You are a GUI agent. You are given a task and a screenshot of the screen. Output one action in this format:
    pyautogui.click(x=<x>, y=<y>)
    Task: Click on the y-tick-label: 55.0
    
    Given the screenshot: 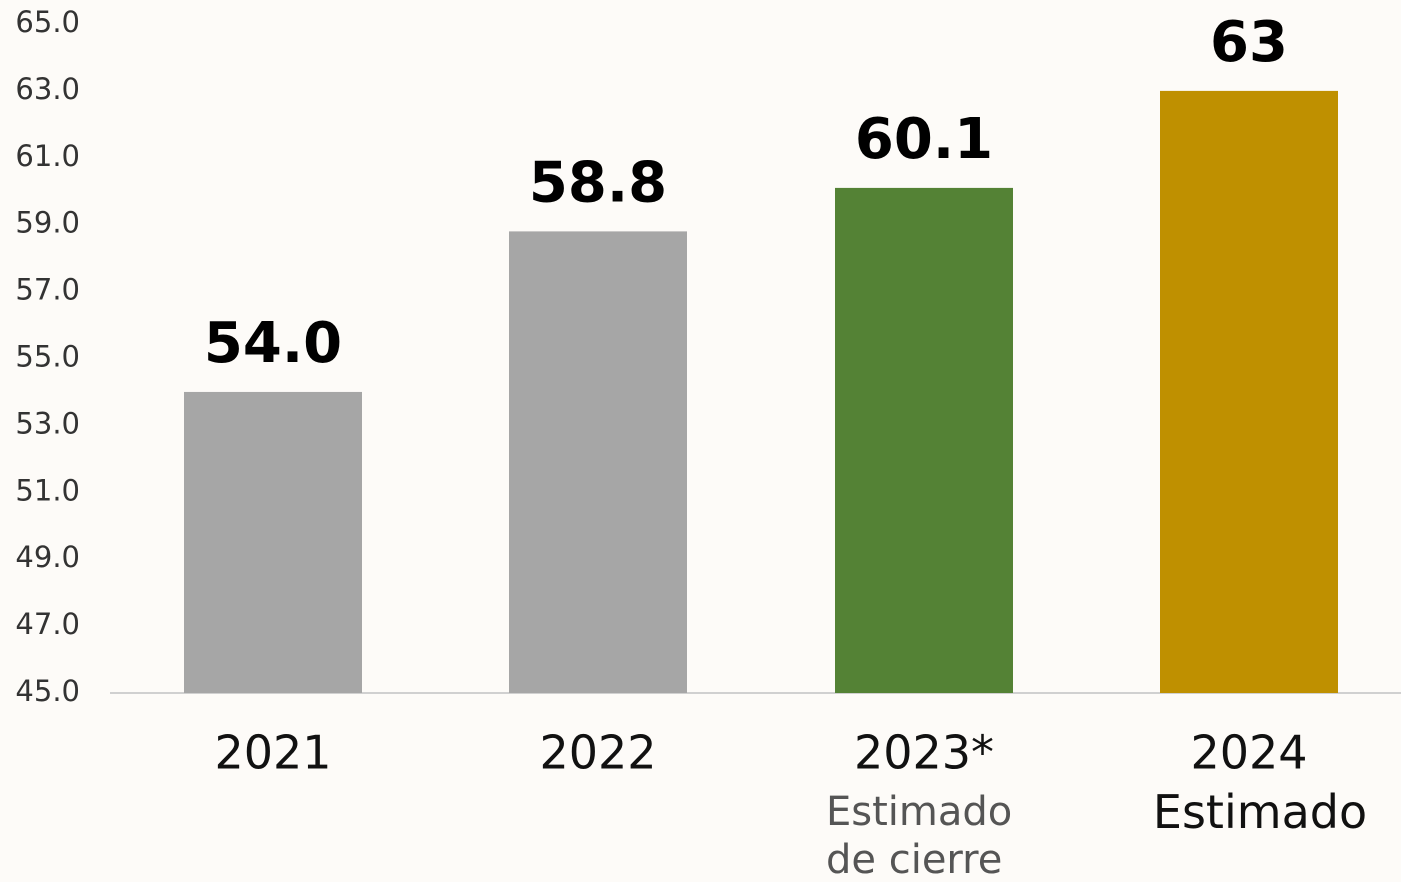 What is the action you would take?
    pyautogui.click(x=47, y=357)
    